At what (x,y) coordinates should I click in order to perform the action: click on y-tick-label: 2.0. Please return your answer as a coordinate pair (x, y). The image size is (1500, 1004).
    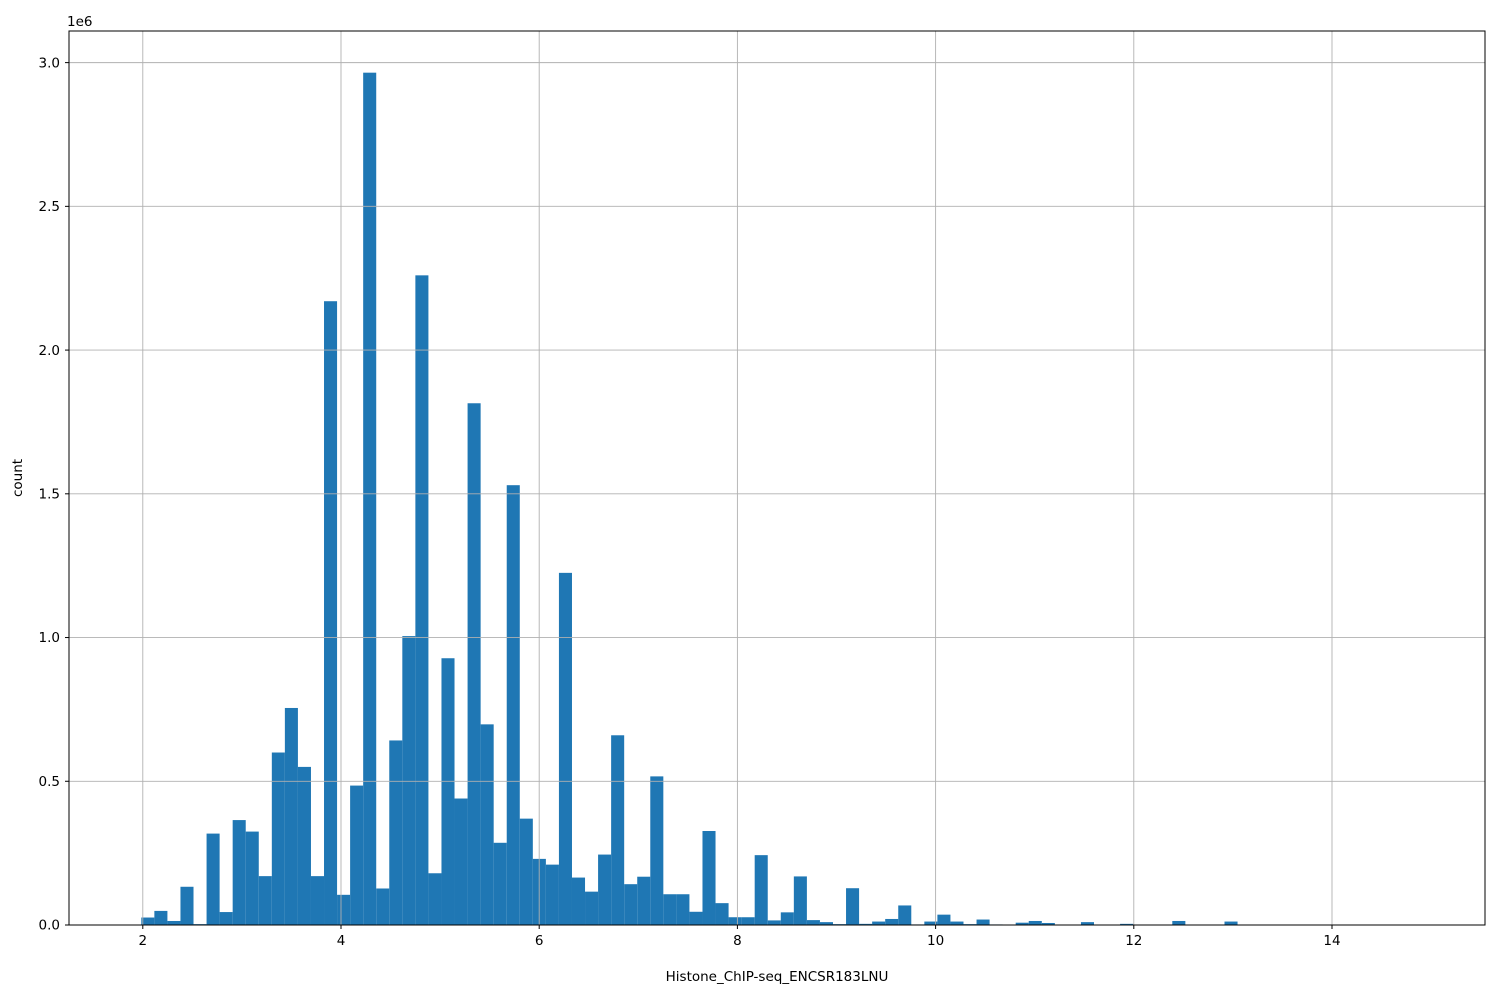
    Looking at the image, I should click on (49, 351).